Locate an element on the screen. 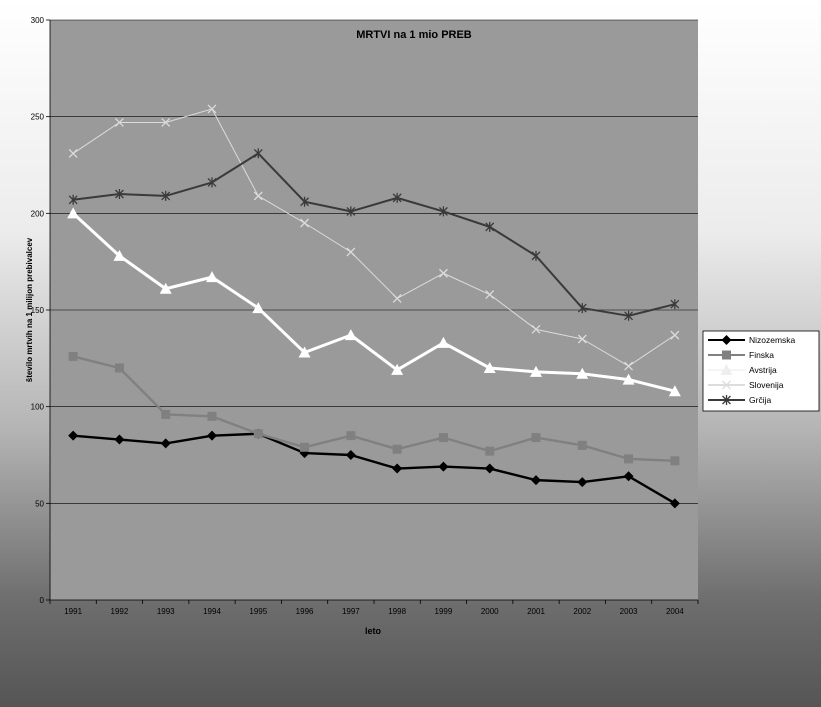  point-gr-ija-1994 is located at coordinates (212, 182).